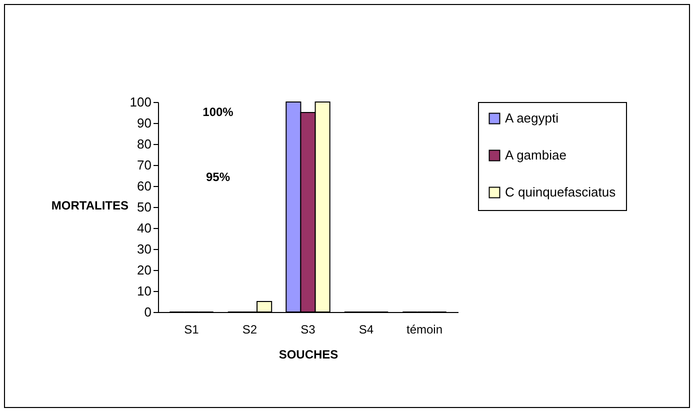  What do you see at coordinates (144, 207) in the screenshot?
I see `y-tick-label: 50` at bounding box center [144, 207].